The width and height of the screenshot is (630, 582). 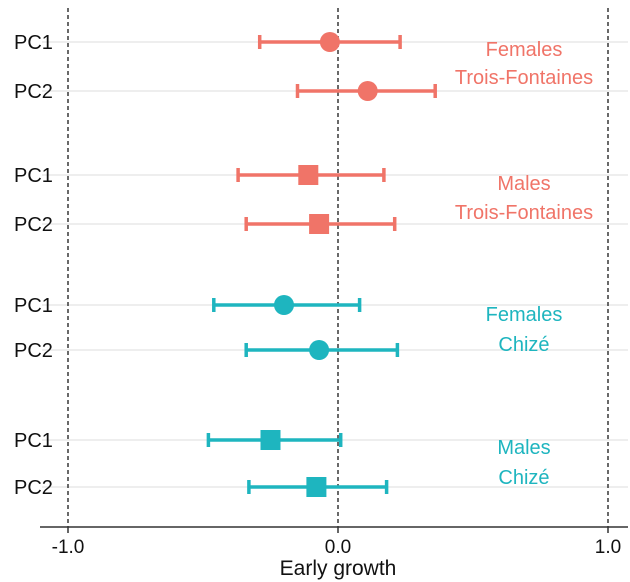 What do you see at coordinates (338, 568) in the screenshot?
I see `x-axis-title: Early growth` at bounding box center [338, 568].